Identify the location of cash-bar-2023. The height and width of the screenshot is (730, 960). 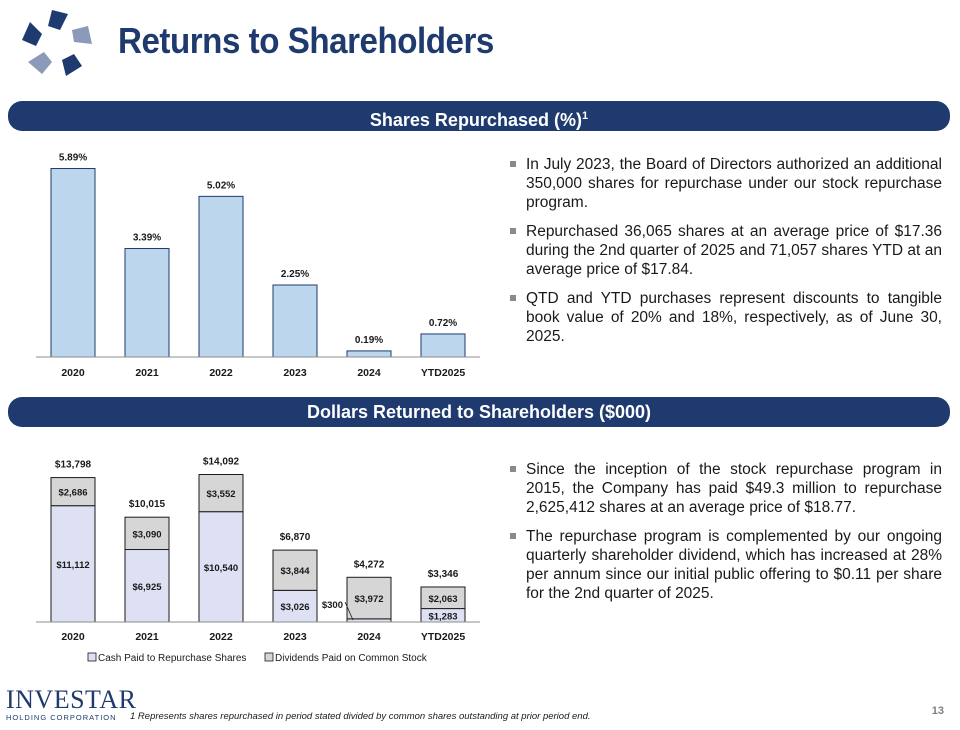
(295, 606).